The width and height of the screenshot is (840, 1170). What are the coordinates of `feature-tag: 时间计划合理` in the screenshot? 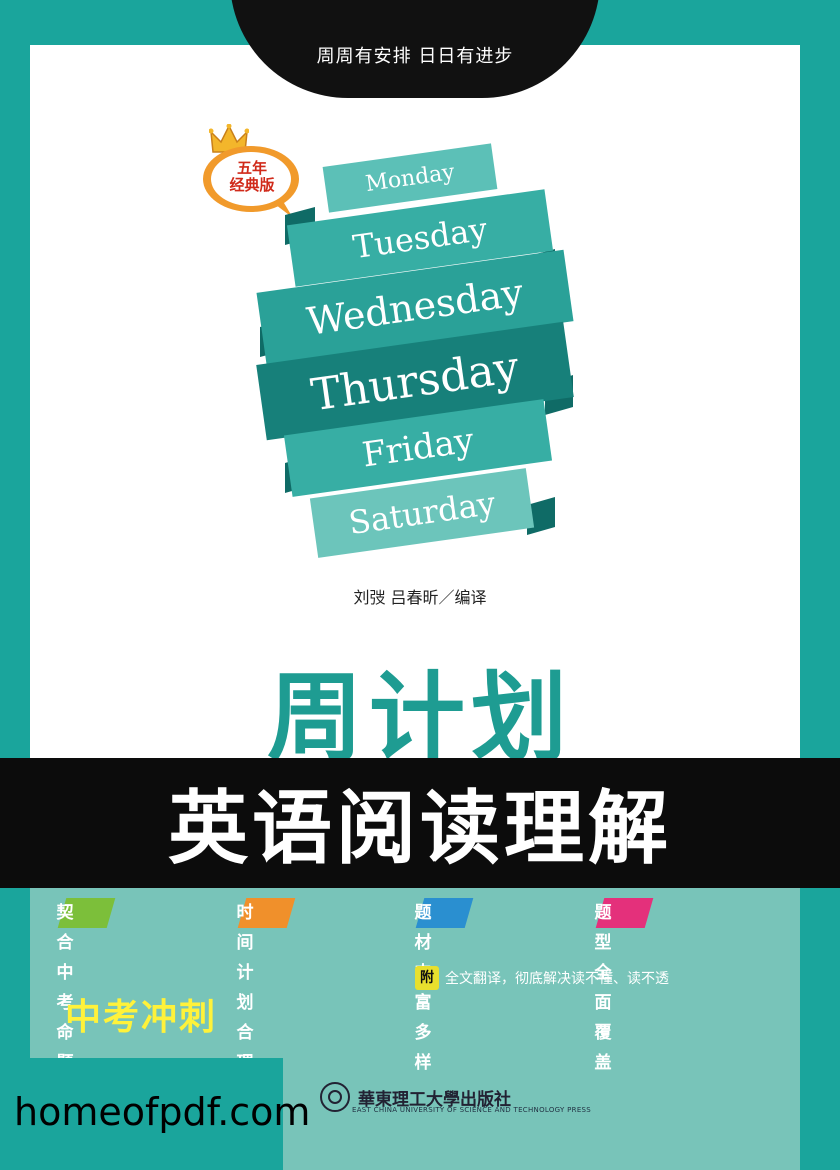 It's located at (266, 985).